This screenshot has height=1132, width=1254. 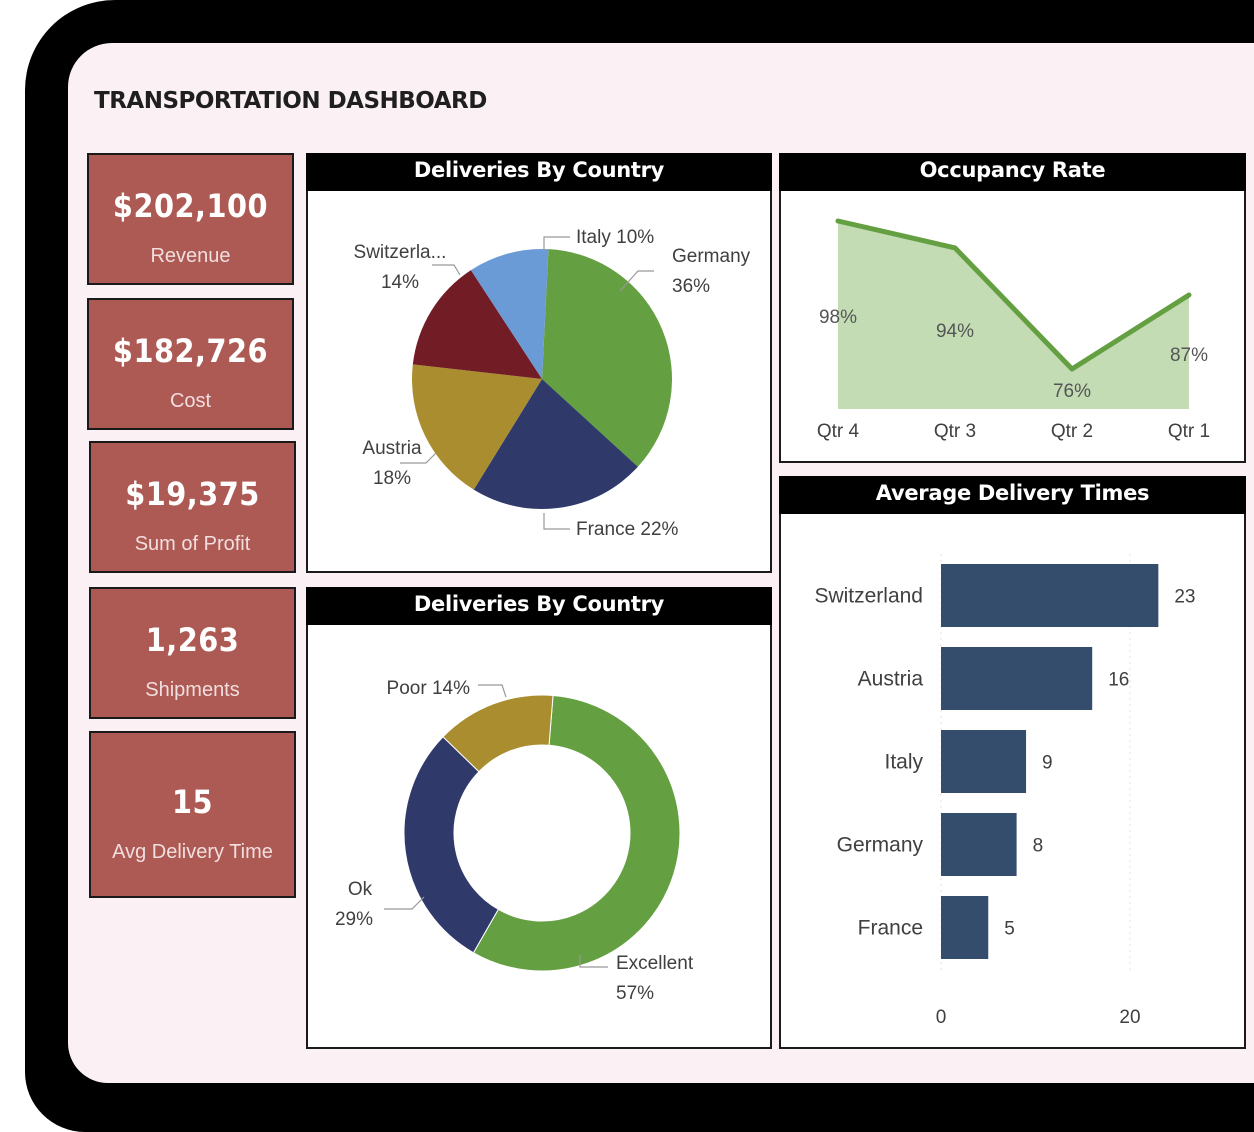 What do you see at coordinates (655, 963) in the screenshot?
I see `donut-label: Excellent` at bounding box center [655, 963].